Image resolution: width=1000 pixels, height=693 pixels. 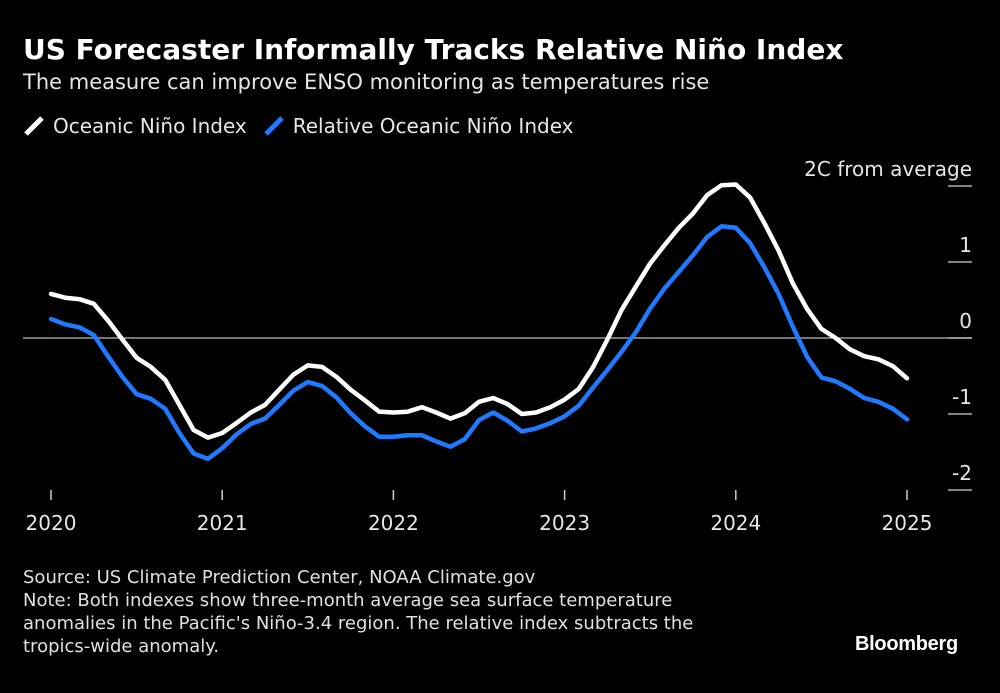 What do you see at coordinates (121, 646) in the screenshot?
I see `note-line-3: tropics-wide anomaly.` at bounding box center [121, 646].